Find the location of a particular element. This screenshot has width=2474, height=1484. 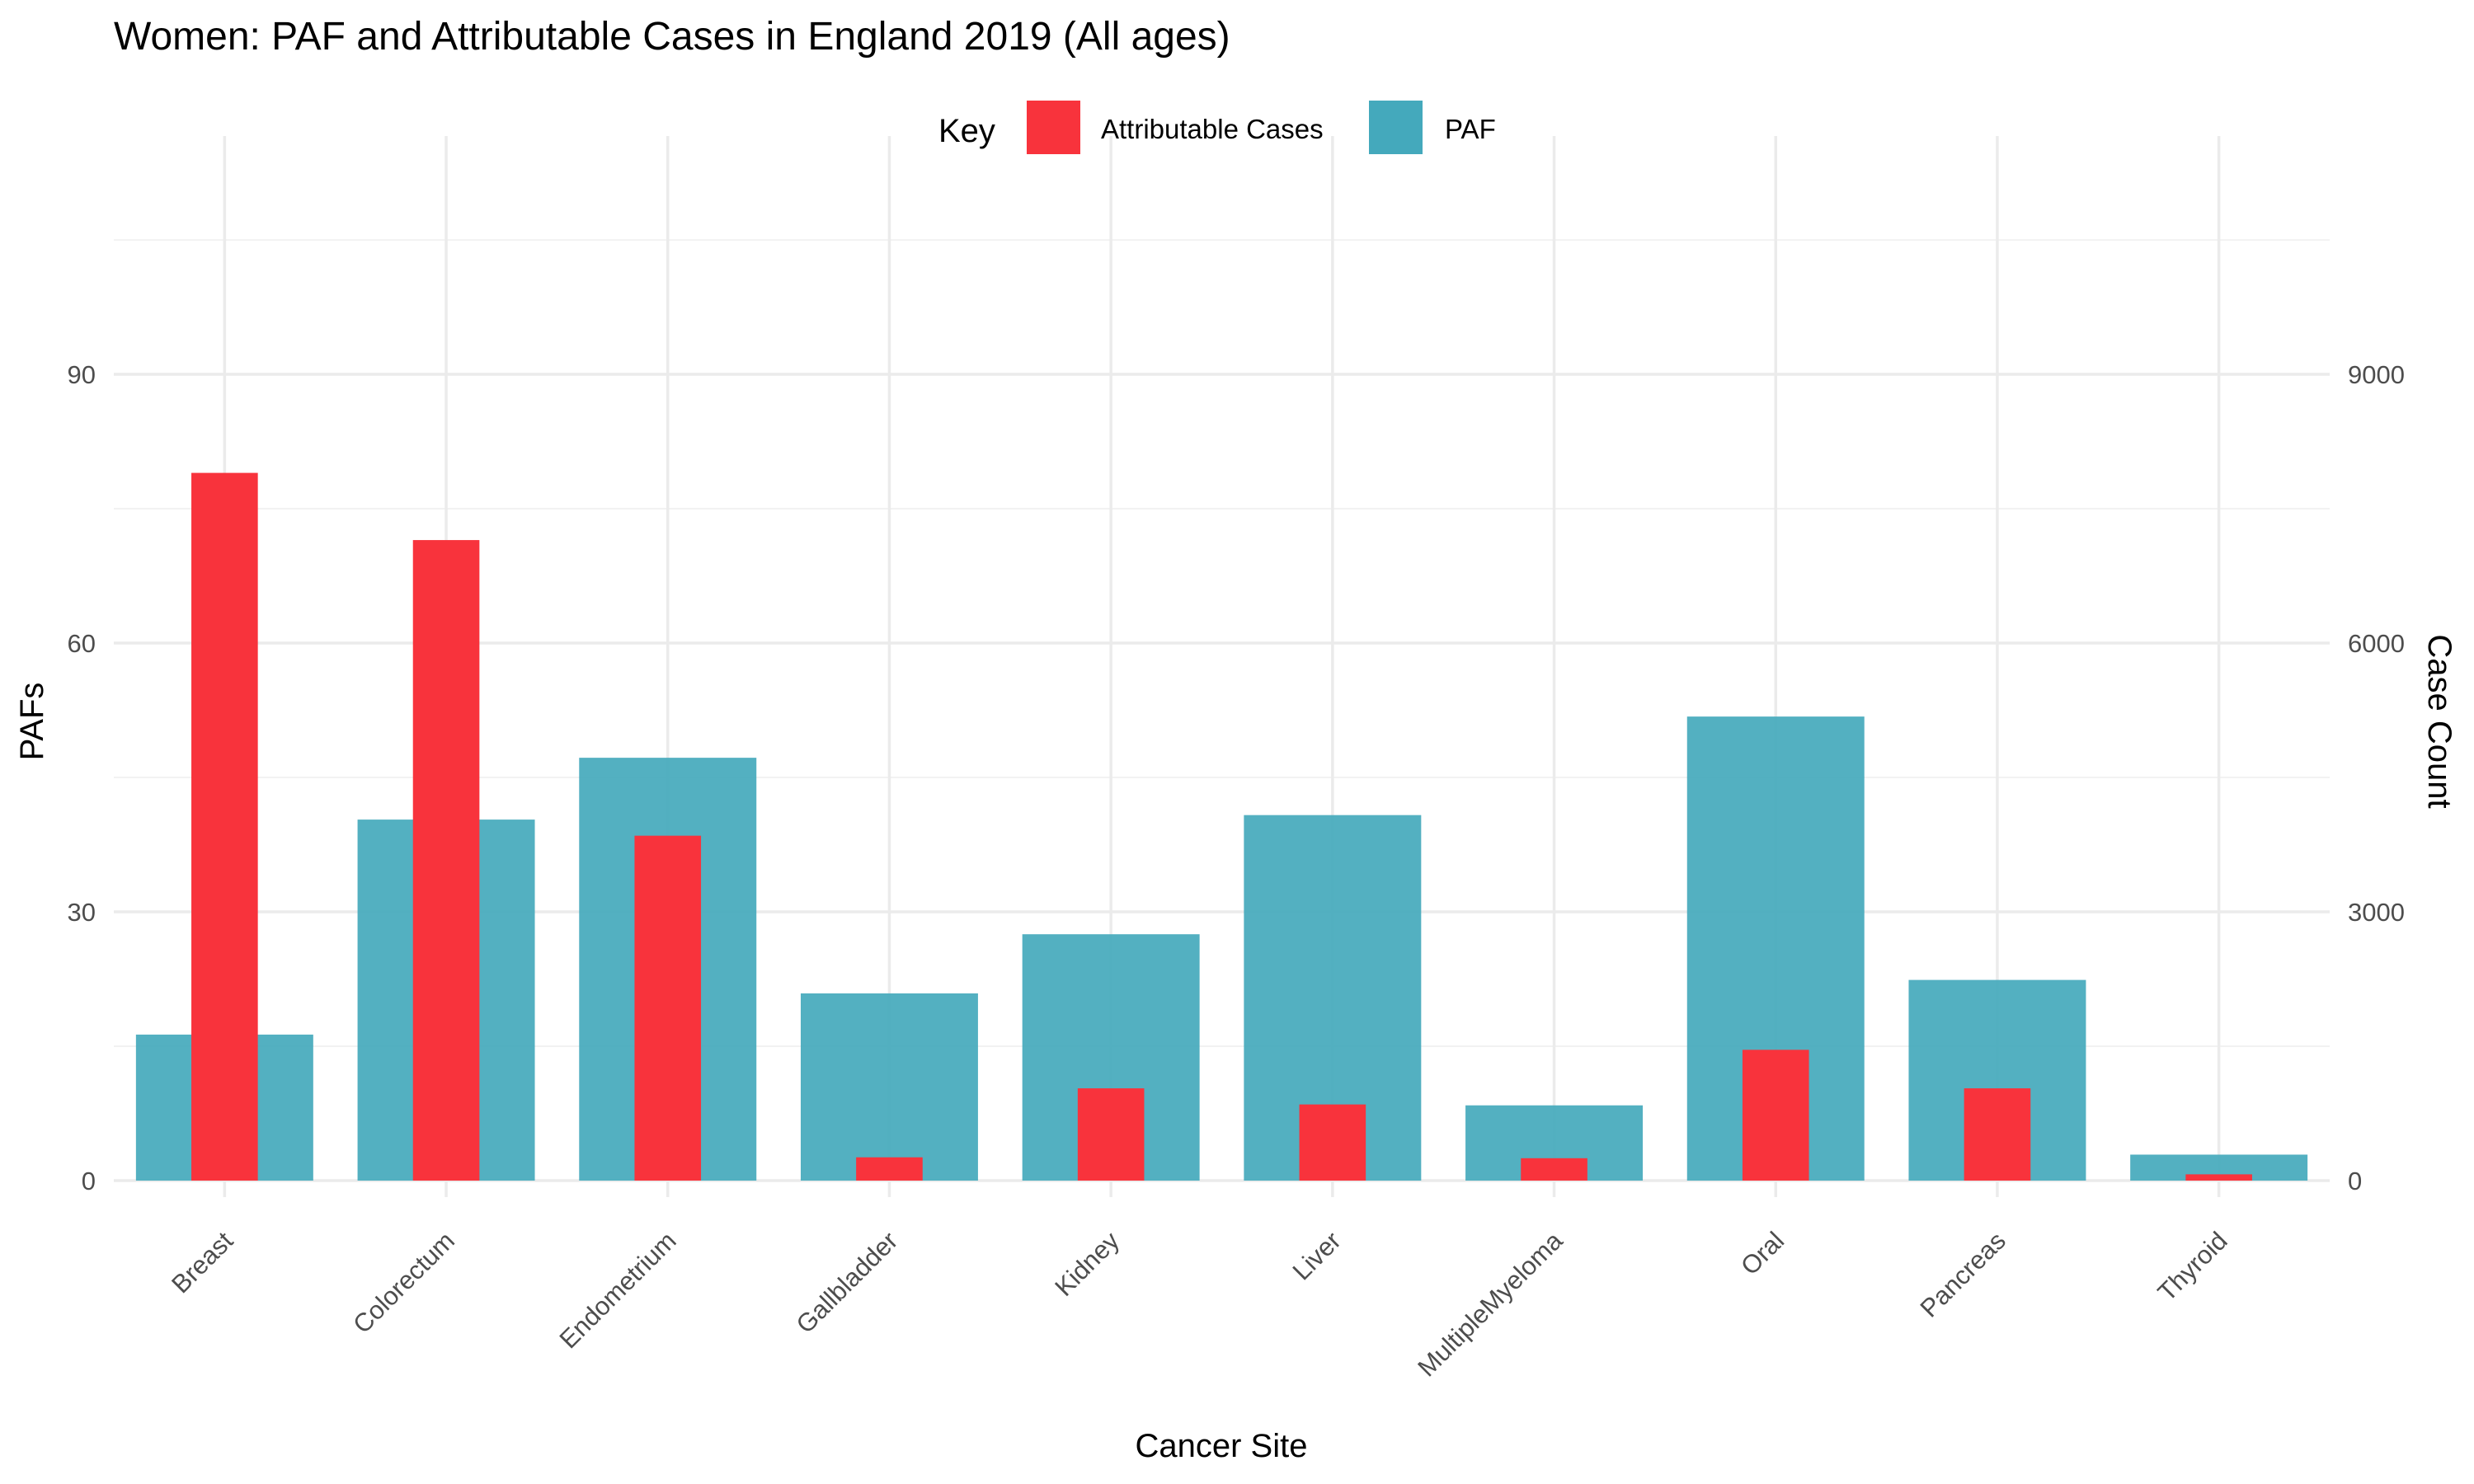

left-tick-label: 30 is located at coordinates (82, 912).